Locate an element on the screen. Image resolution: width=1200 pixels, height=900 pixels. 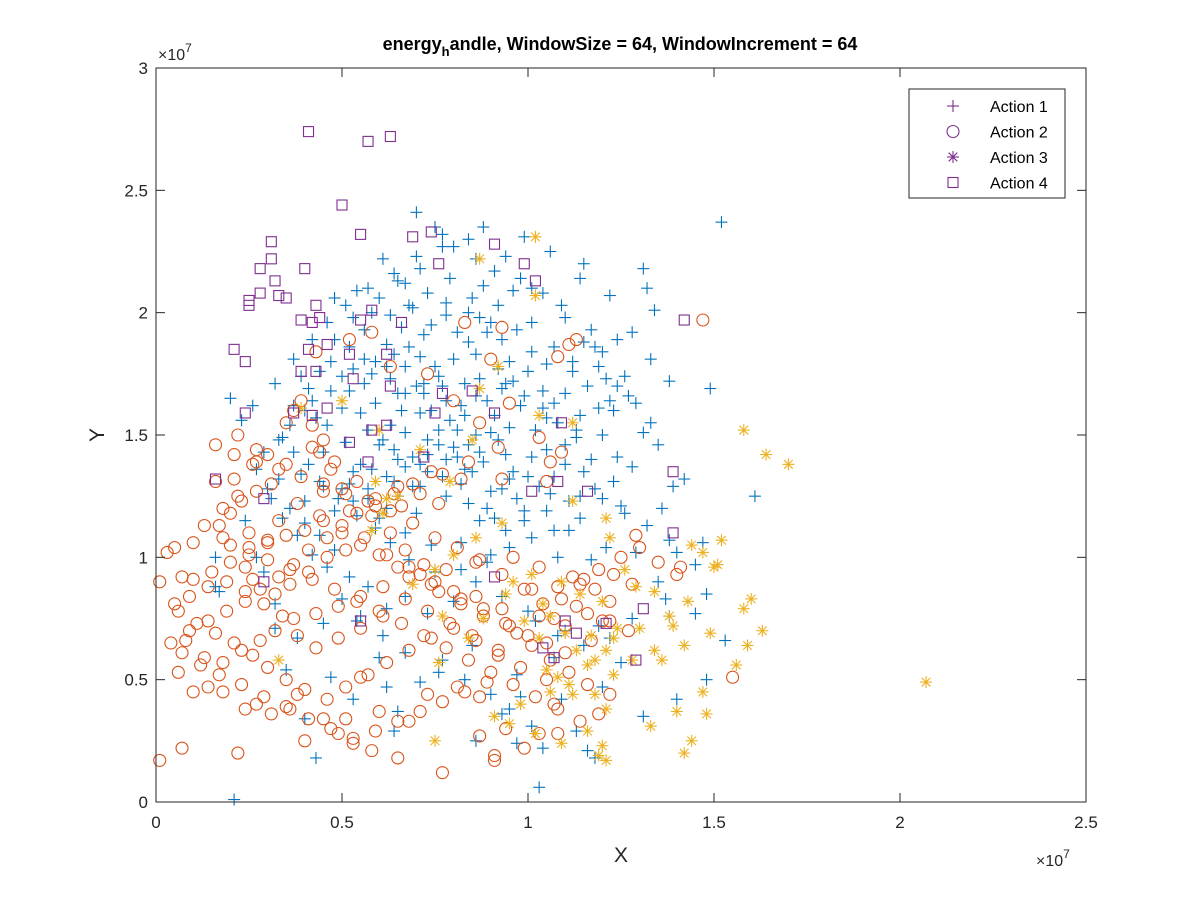
legend-label: Action 4 is located at coordinates (1019, 184).